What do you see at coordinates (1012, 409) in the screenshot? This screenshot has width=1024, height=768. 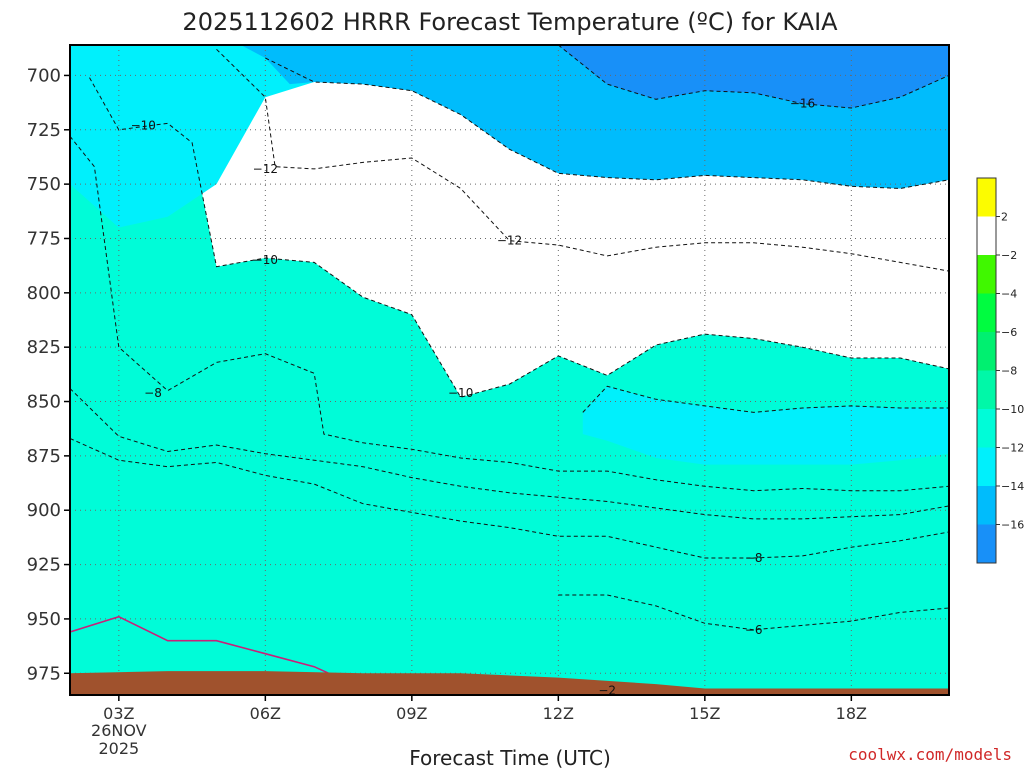 I see `colorbar-label: −10` at bounding box center [1012, 409].